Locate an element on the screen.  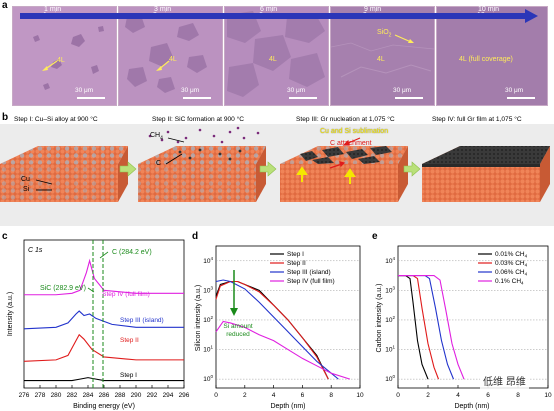
layer-label-10min: 4L (full coverage) is located at coordinates (486, 59).